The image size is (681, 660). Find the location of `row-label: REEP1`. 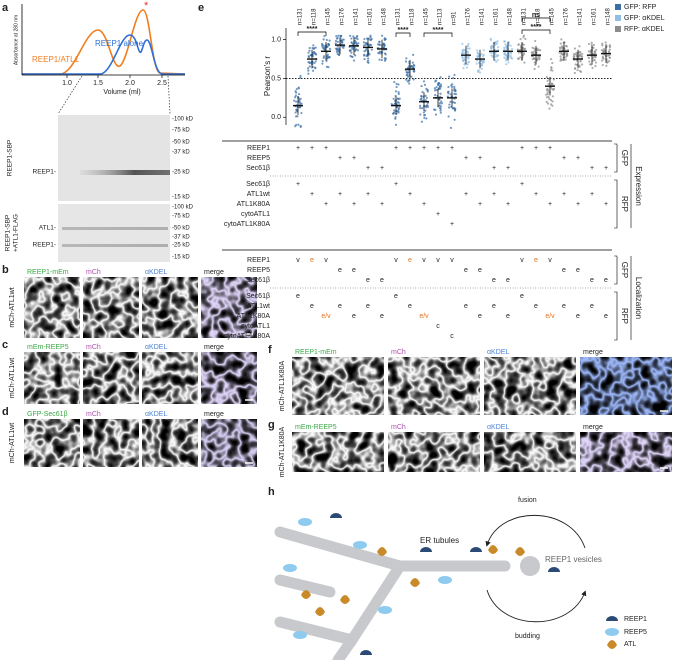

row-label: REEP1 is located at coordinates (258, 148).